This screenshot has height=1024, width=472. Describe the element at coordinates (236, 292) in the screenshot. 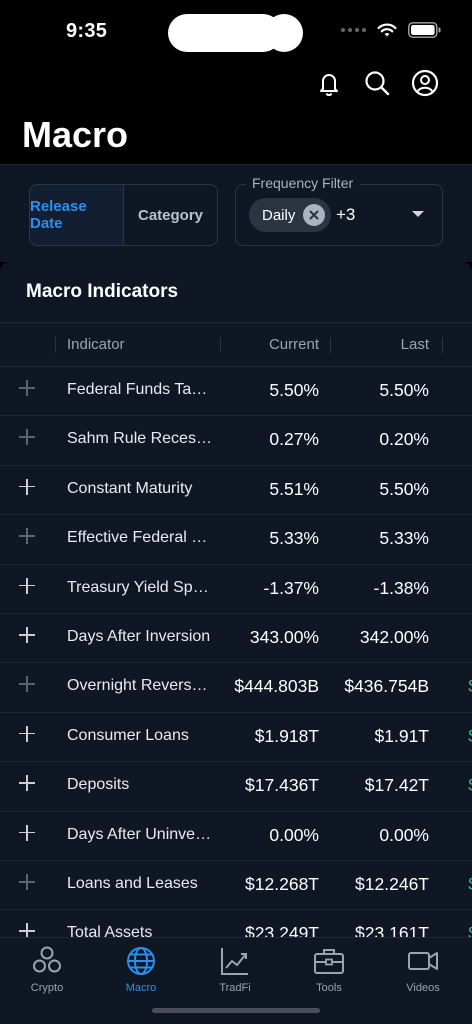

I see `panel-title: Macro Indicators` at that location.